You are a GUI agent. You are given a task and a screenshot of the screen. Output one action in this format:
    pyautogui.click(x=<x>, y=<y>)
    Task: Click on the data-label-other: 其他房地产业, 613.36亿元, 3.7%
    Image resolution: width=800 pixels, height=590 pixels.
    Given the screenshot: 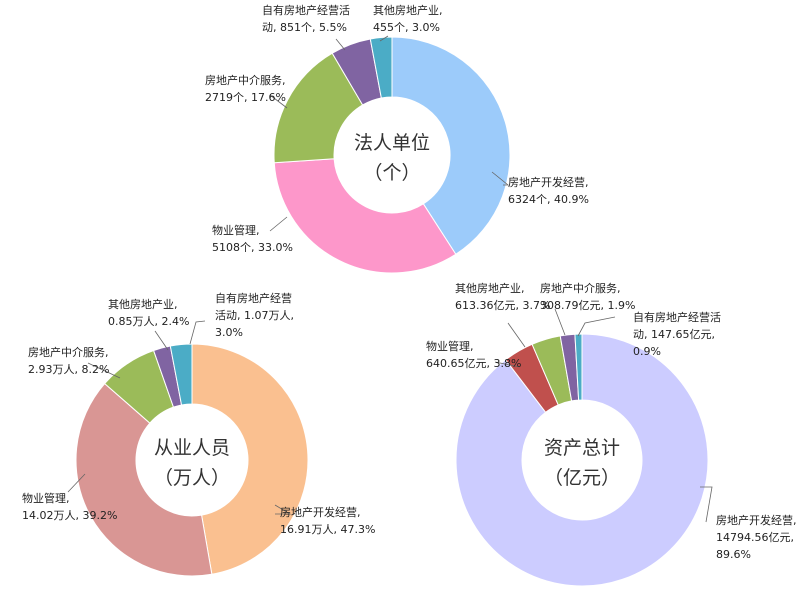 What is the action you would take?
    pyautogui.click(x=502, y=296)
    